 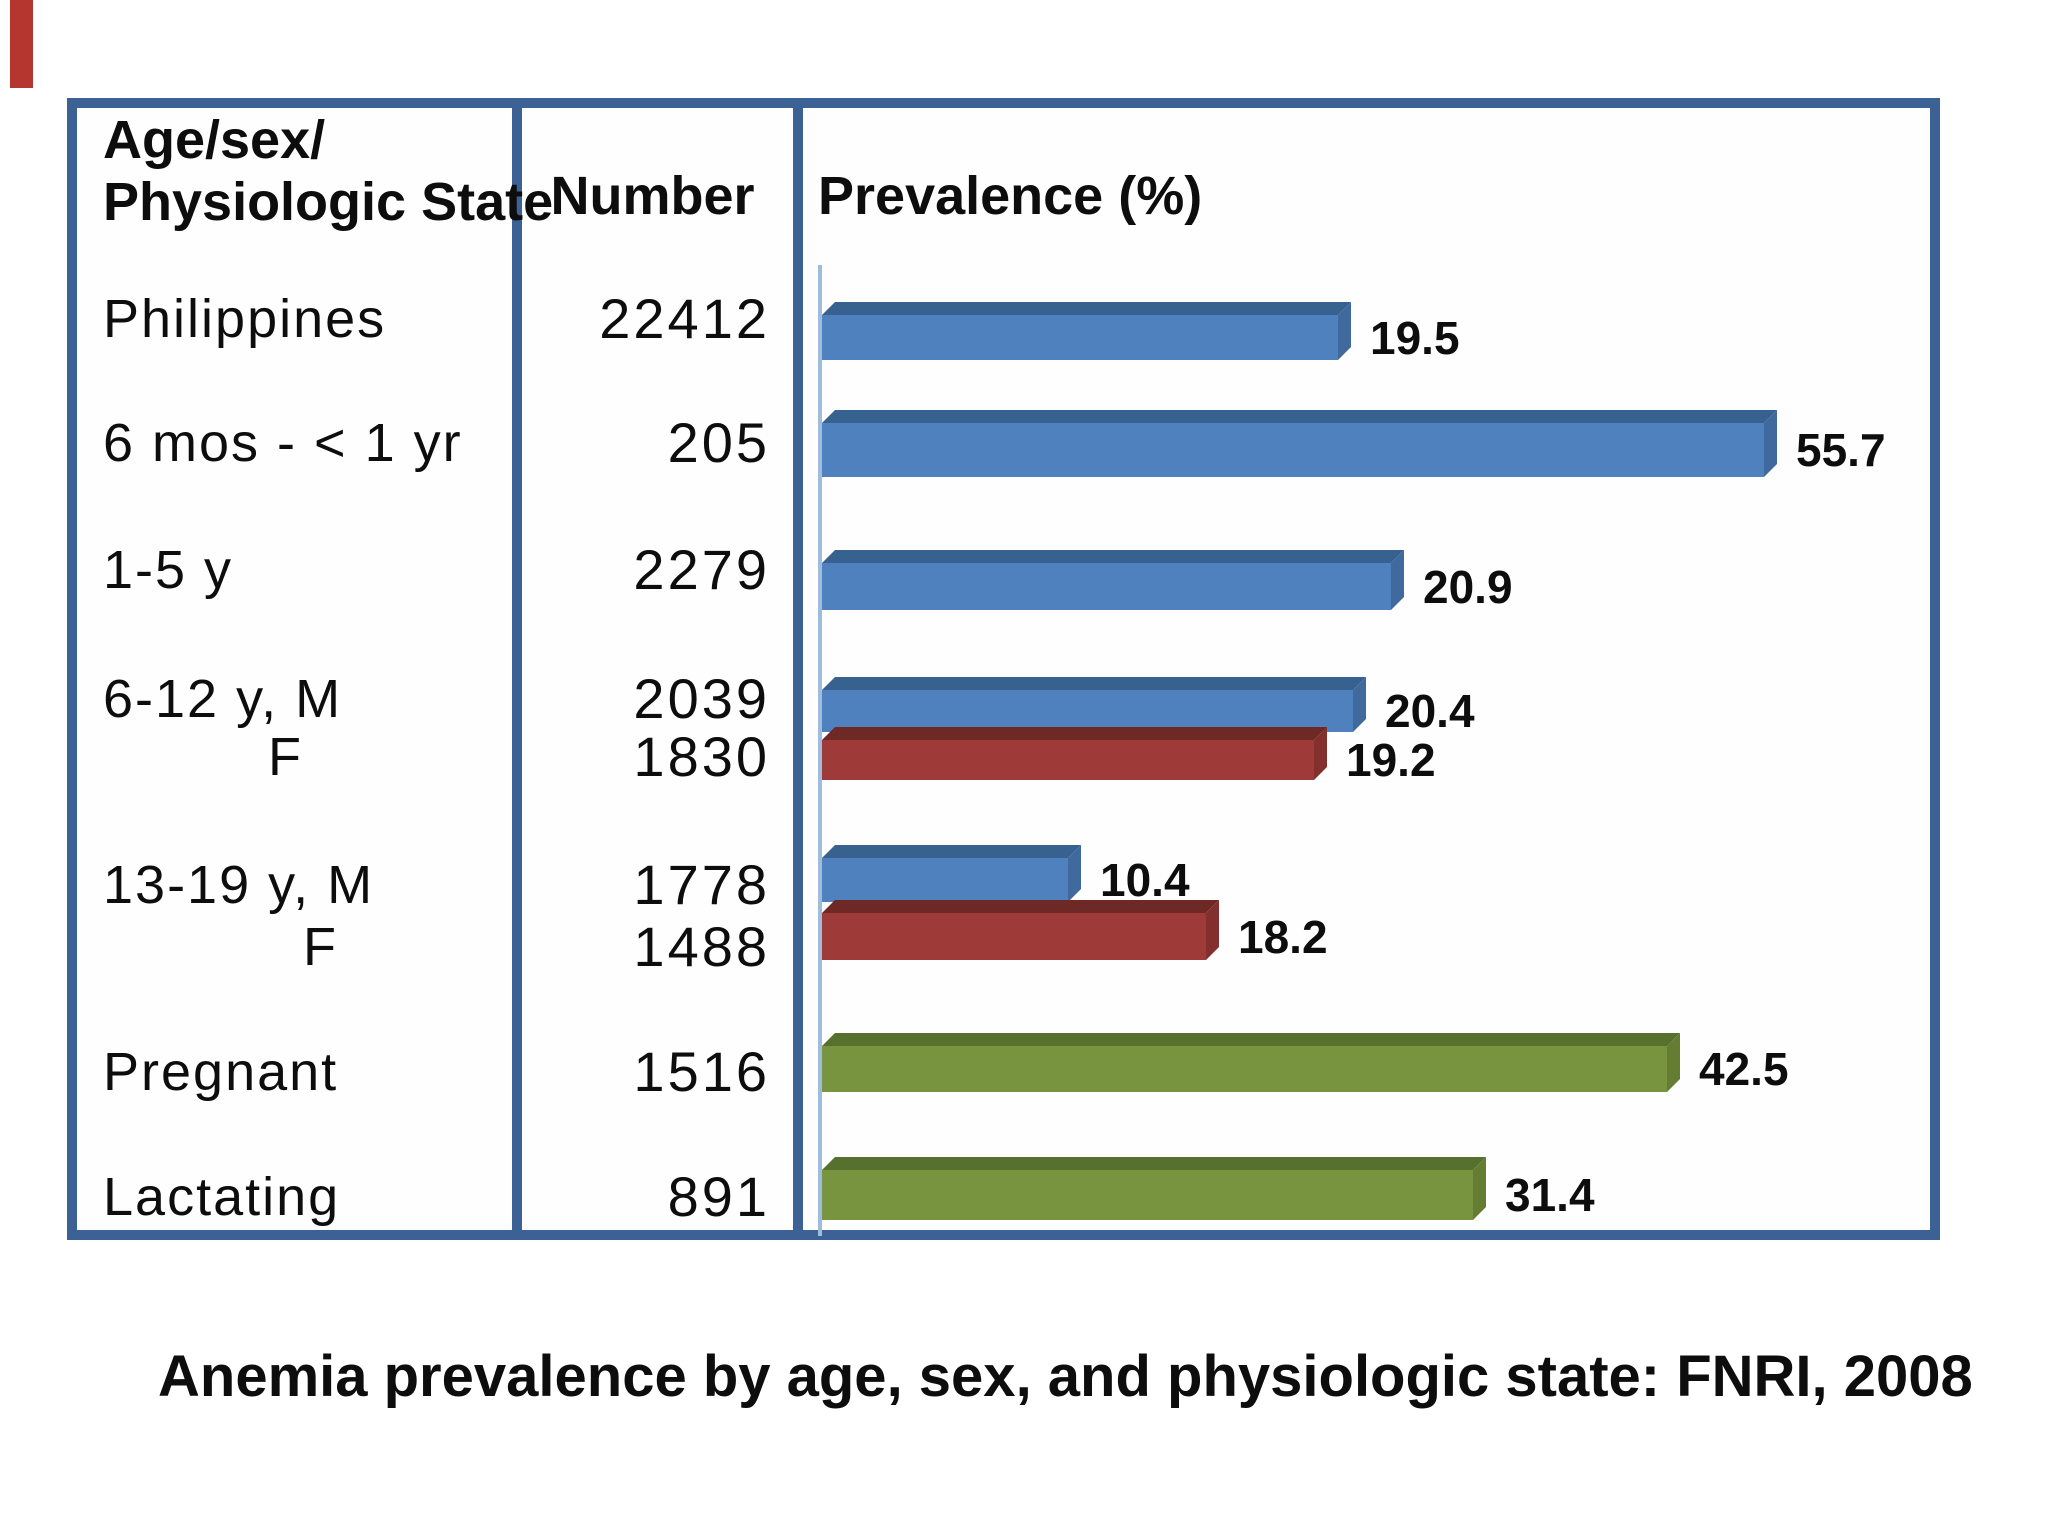 What do you see at coordinates (1145, 880) in the screenshot?
I see `value-label-13-19-y-m: 10.4` at bounding box center [1145, 880].